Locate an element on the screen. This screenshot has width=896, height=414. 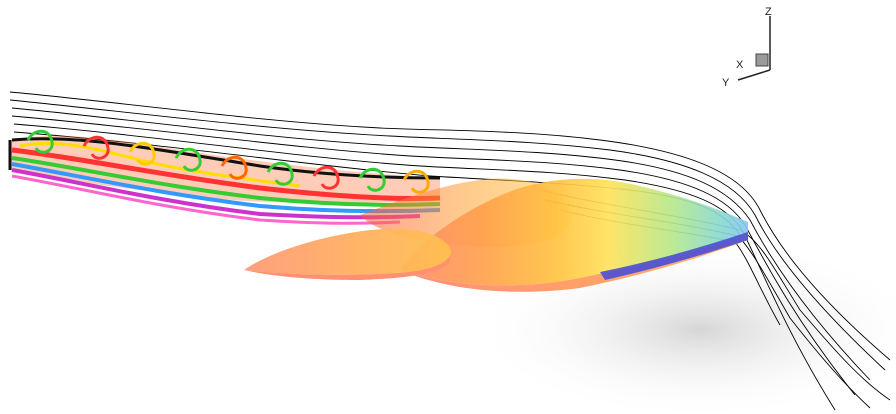
main-wing-lower-surface is located at coordinates (574, 263).